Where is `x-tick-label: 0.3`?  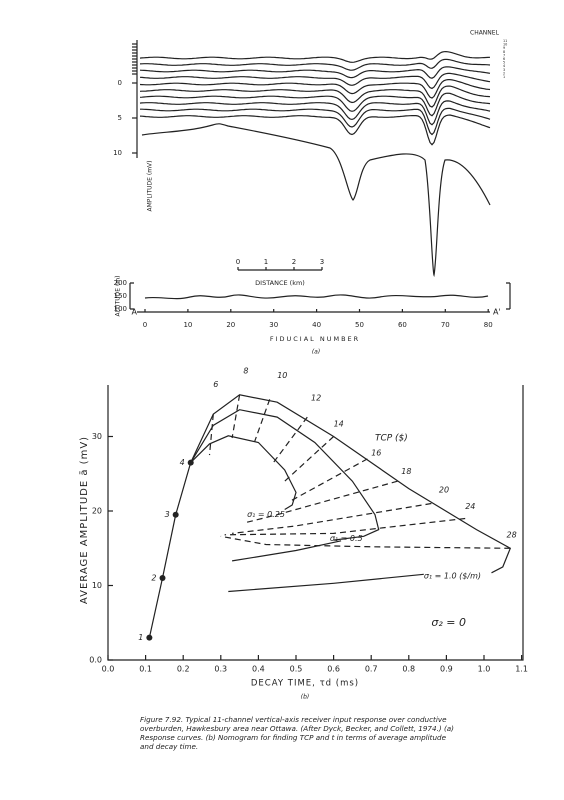
x-tick-label: 0.3 is located at coordinates (220, 669).